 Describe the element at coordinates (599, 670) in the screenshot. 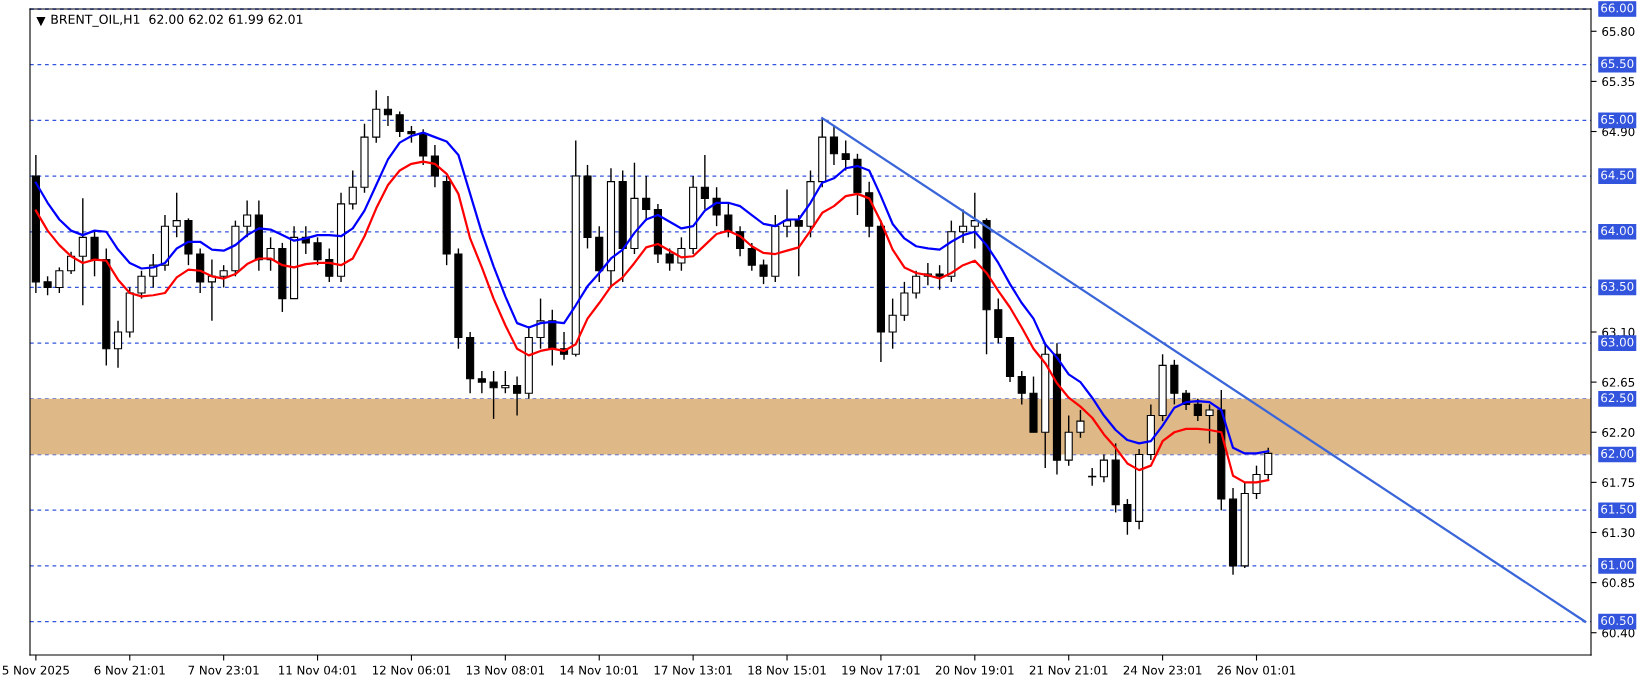

I see `x-tick-label: 14 Nov 10:01` at that location.